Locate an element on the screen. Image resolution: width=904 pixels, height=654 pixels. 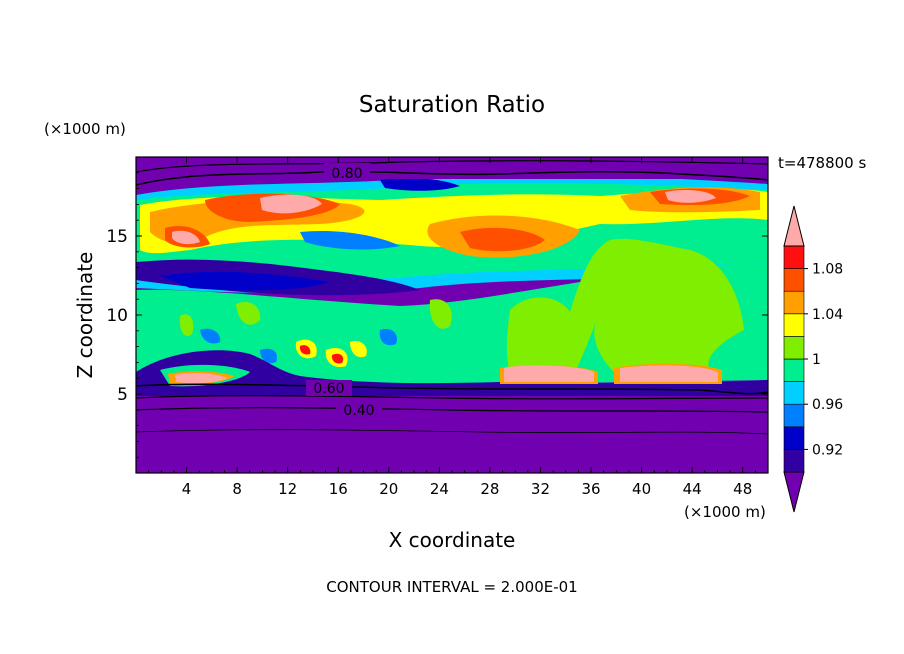
low-layer-pink is located at coordinates (446, 374).